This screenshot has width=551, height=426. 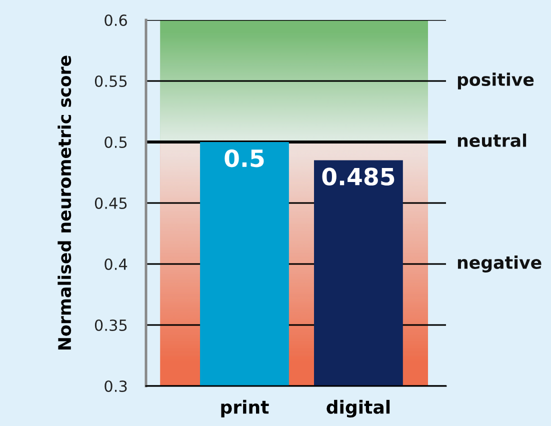 What do you see at coordinates (110, 325) in the screenshot?
I see `y-tick-label: 0.35` at bounding box center [110, 325].